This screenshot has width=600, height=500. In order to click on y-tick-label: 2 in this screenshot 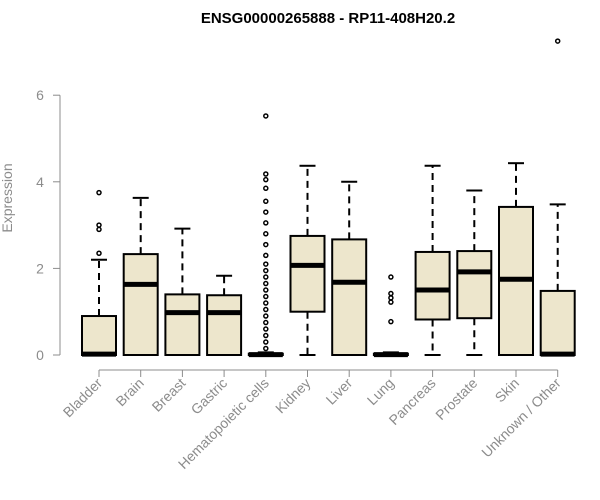, I will do `click(40, 268)`.